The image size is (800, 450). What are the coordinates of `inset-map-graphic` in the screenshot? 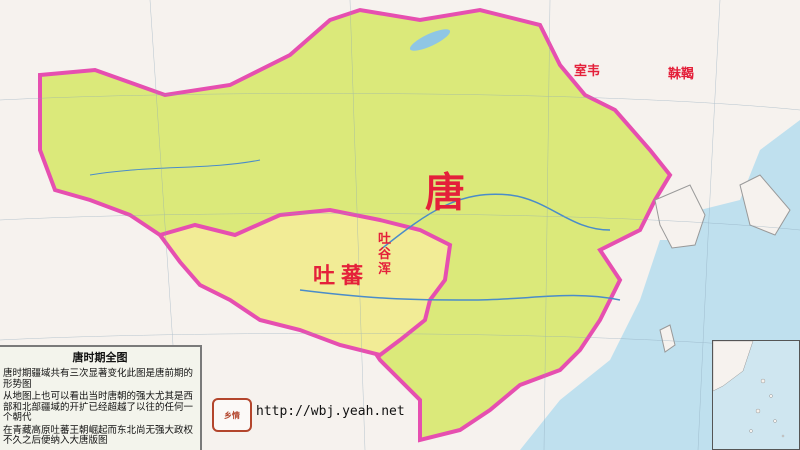 It's located at (749, 389).